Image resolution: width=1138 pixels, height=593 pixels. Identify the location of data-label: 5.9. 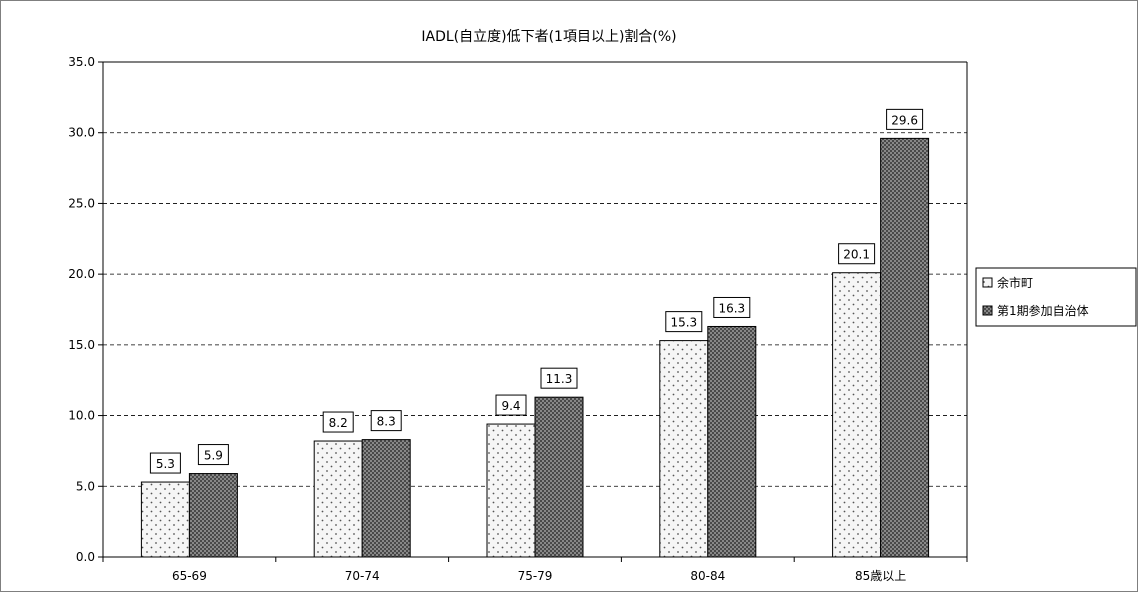
(213, 456).